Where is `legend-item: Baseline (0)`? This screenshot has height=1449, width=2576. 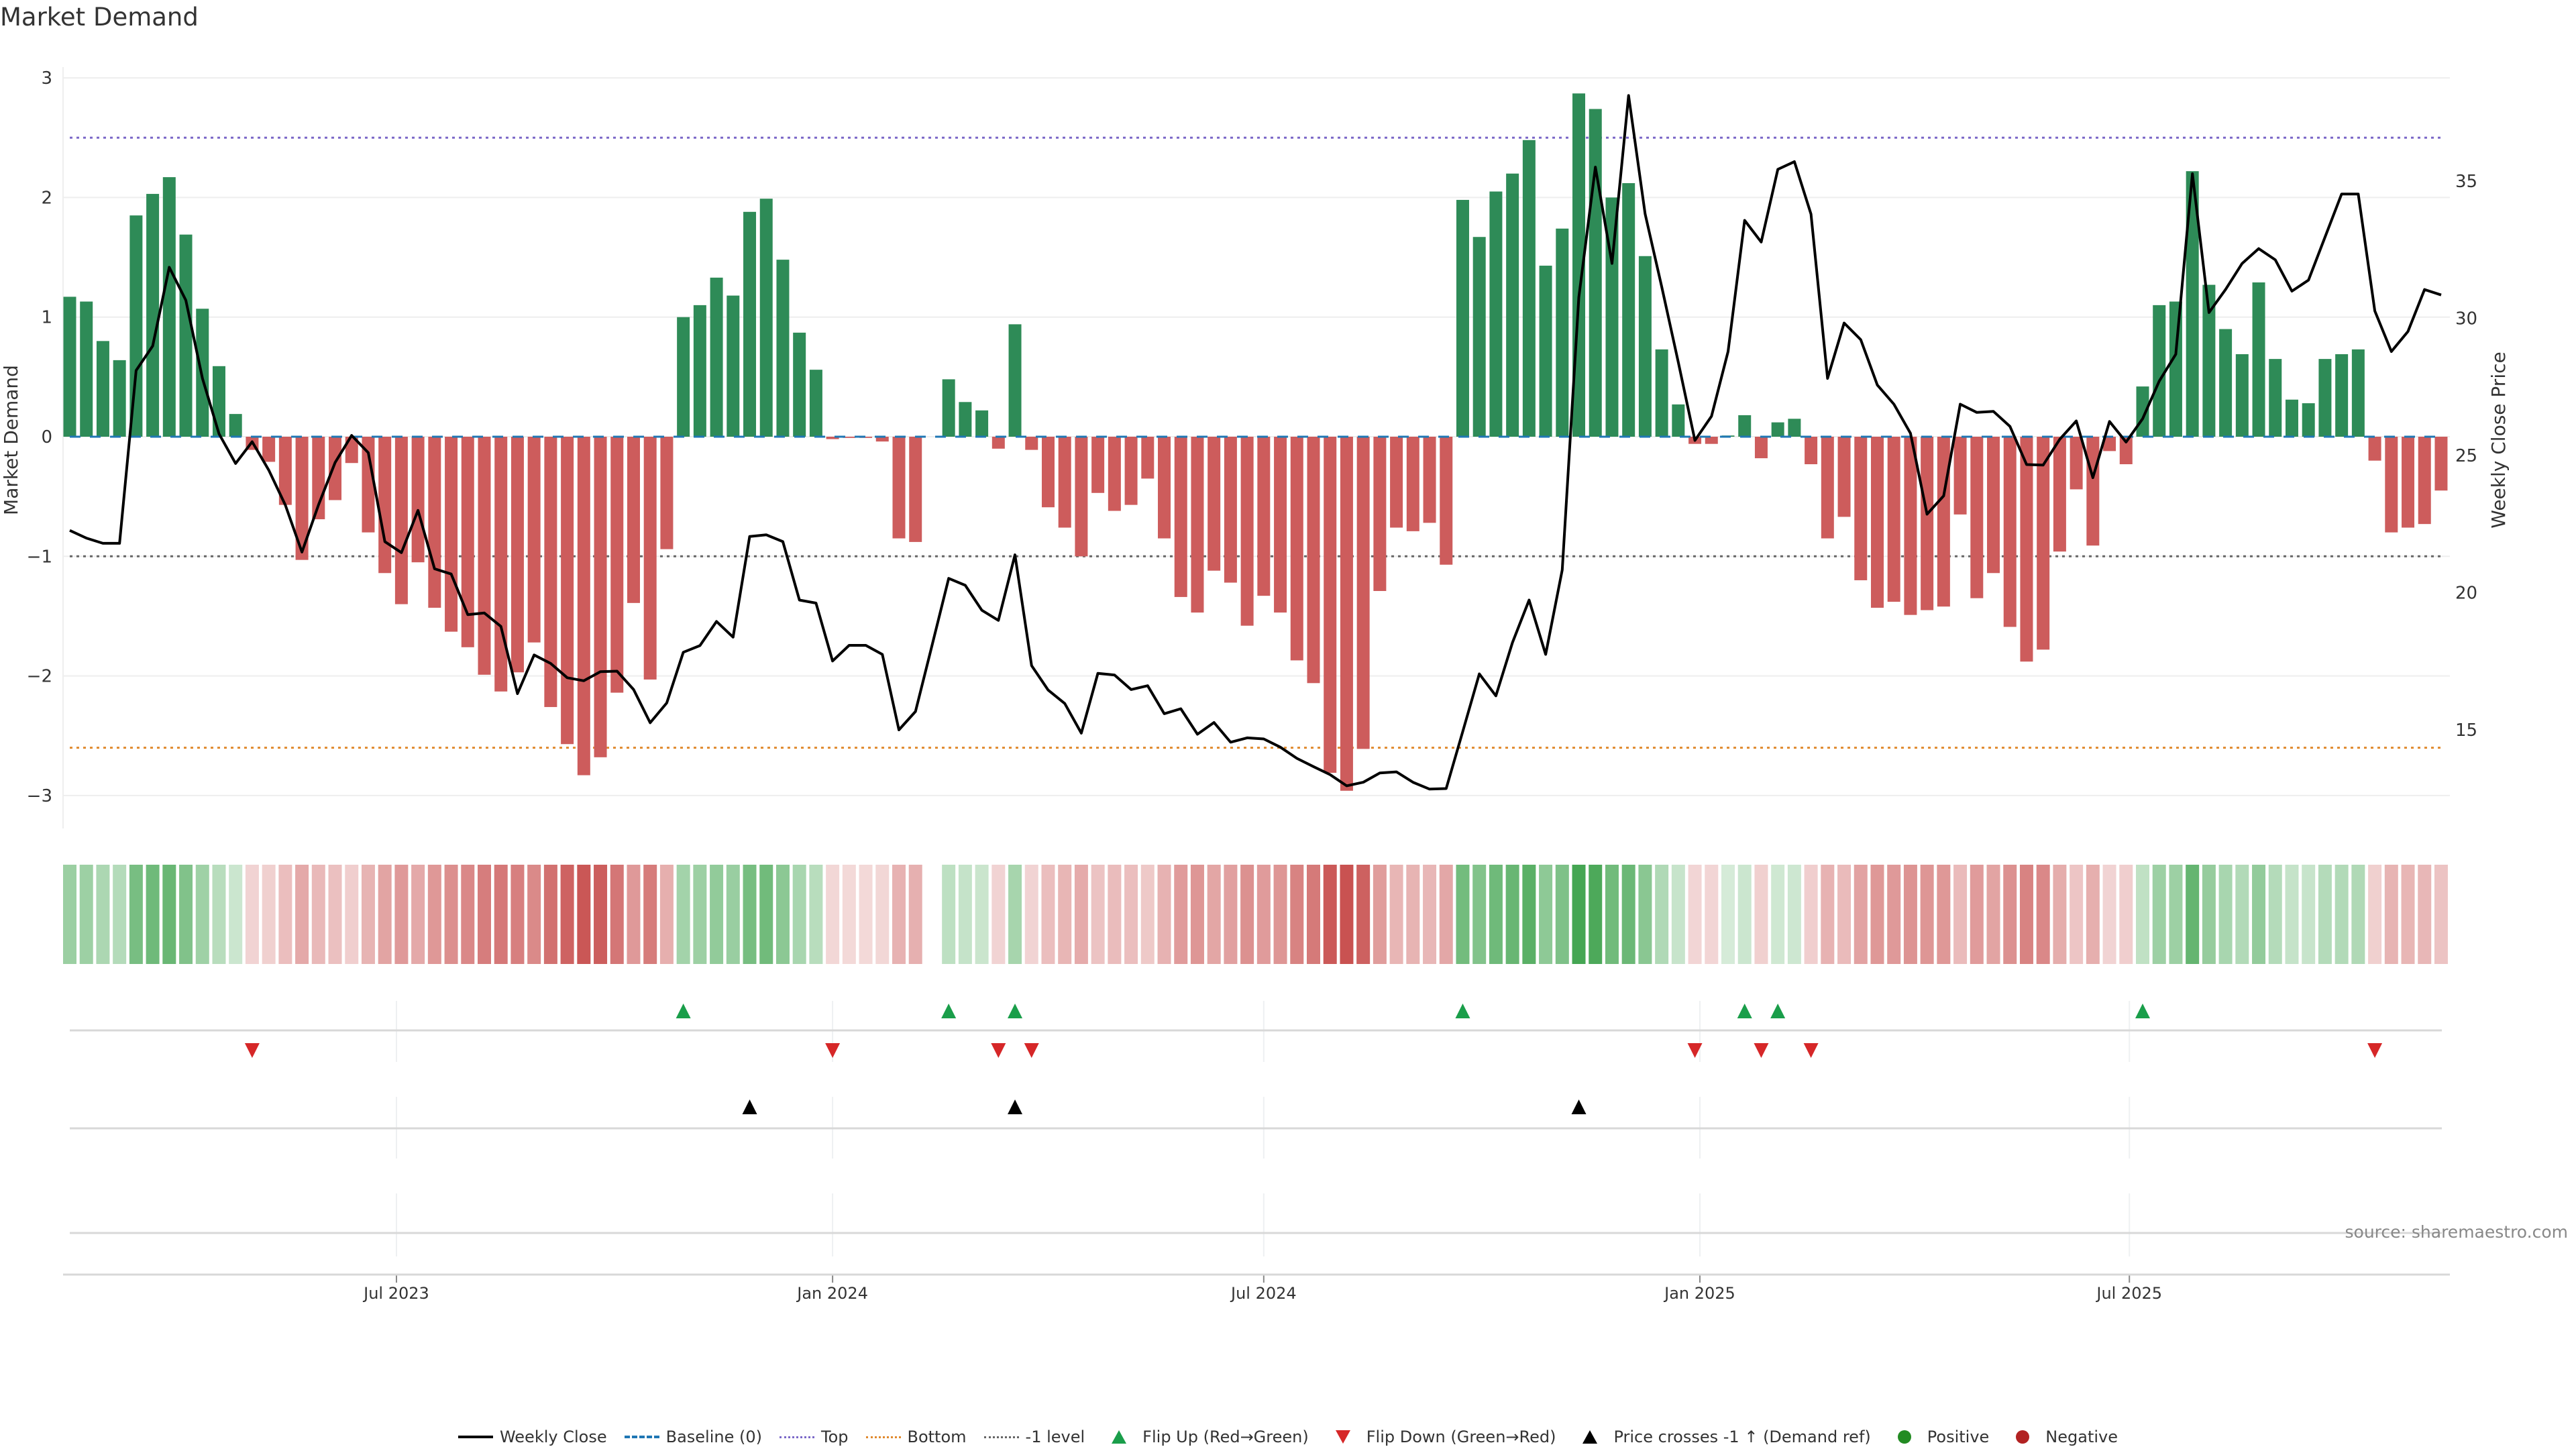 legend-item: Baseline (0) is located at coordinates (693, 1437).